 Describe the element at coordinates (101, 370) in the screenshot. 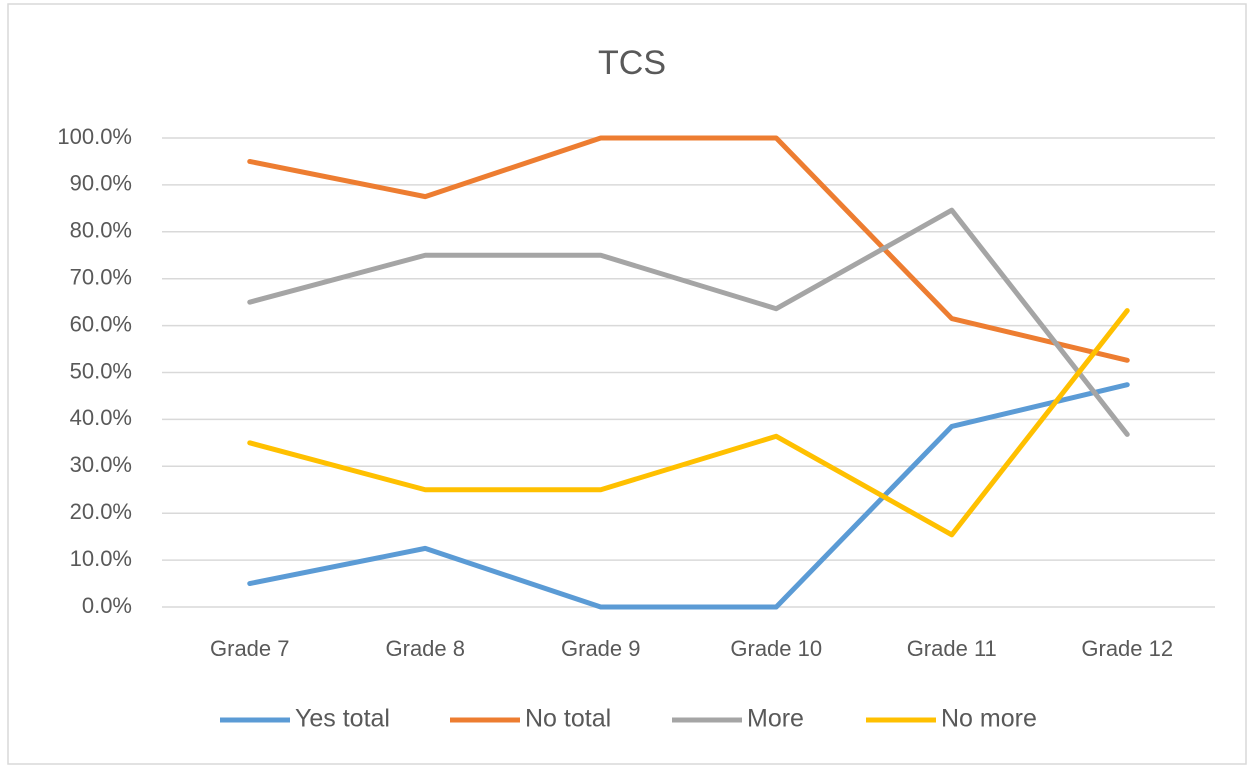

I see `y-tick-label: 50.0%` at that location.